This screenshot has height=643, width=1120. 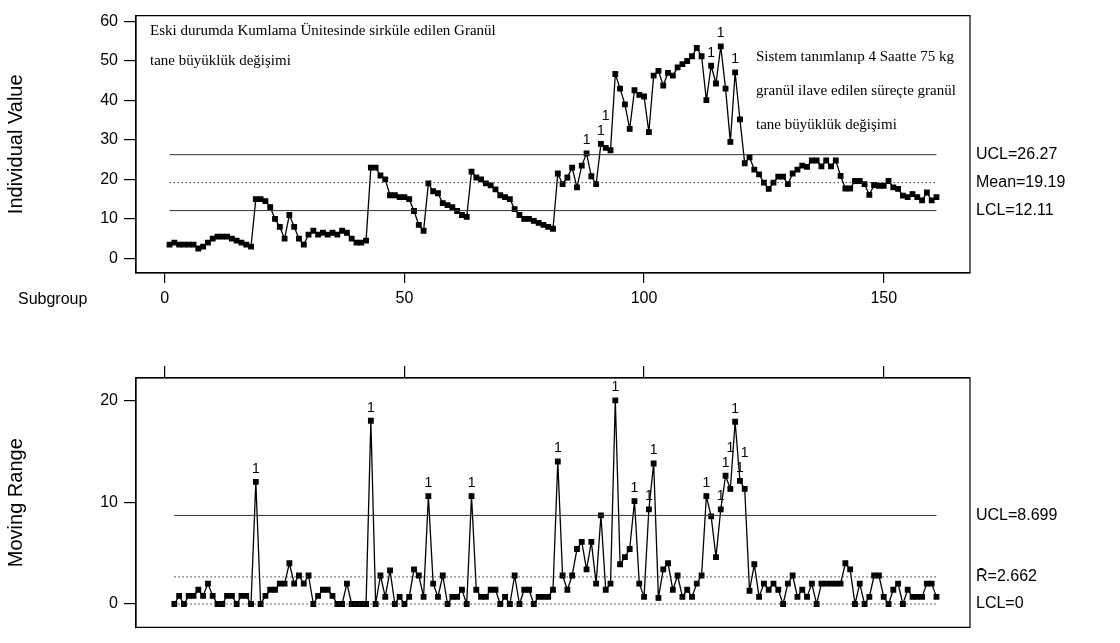 I want to click on ref-line-label: UCL=8.699, so click(x=1017, y=514).